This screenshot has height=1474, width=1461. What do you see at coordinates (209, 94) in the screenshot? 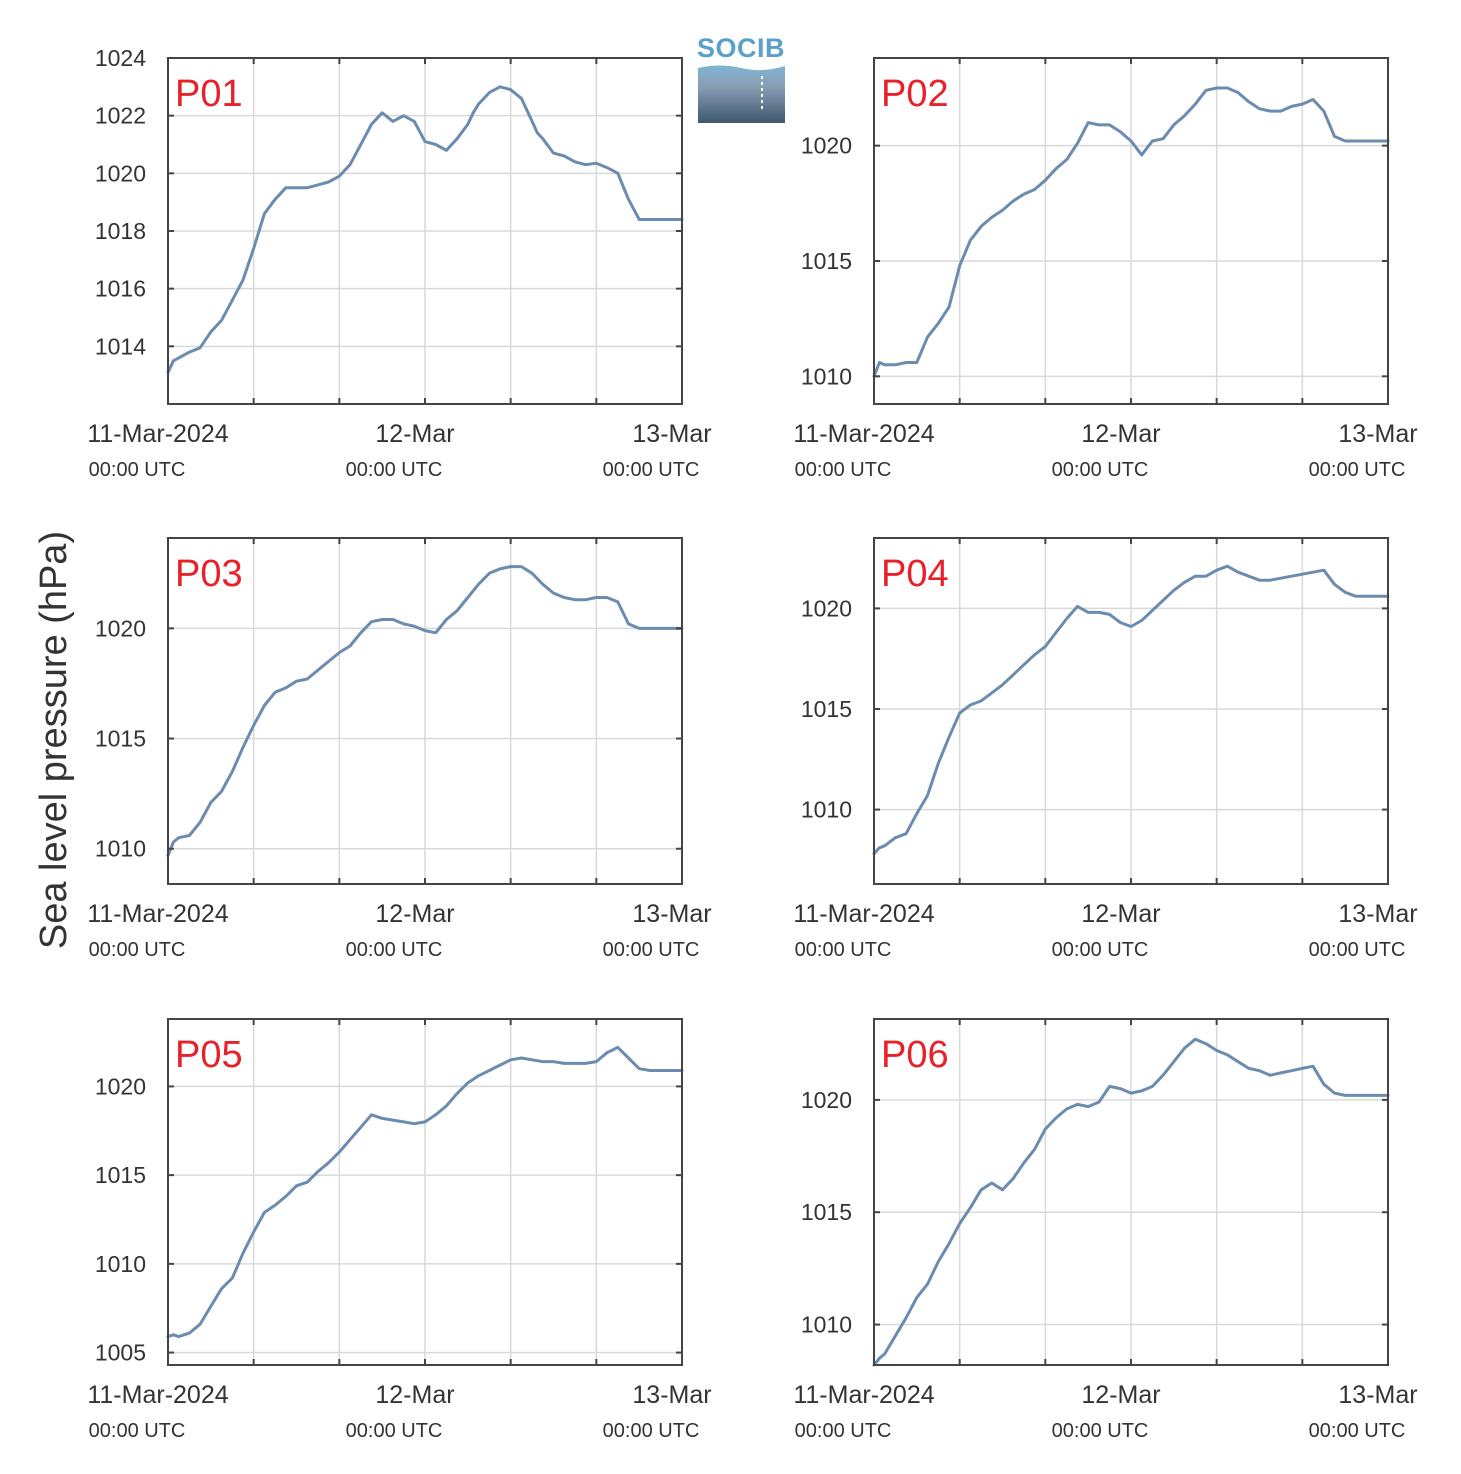
I see `panel-title: P01` at bounding box center [209, 94].